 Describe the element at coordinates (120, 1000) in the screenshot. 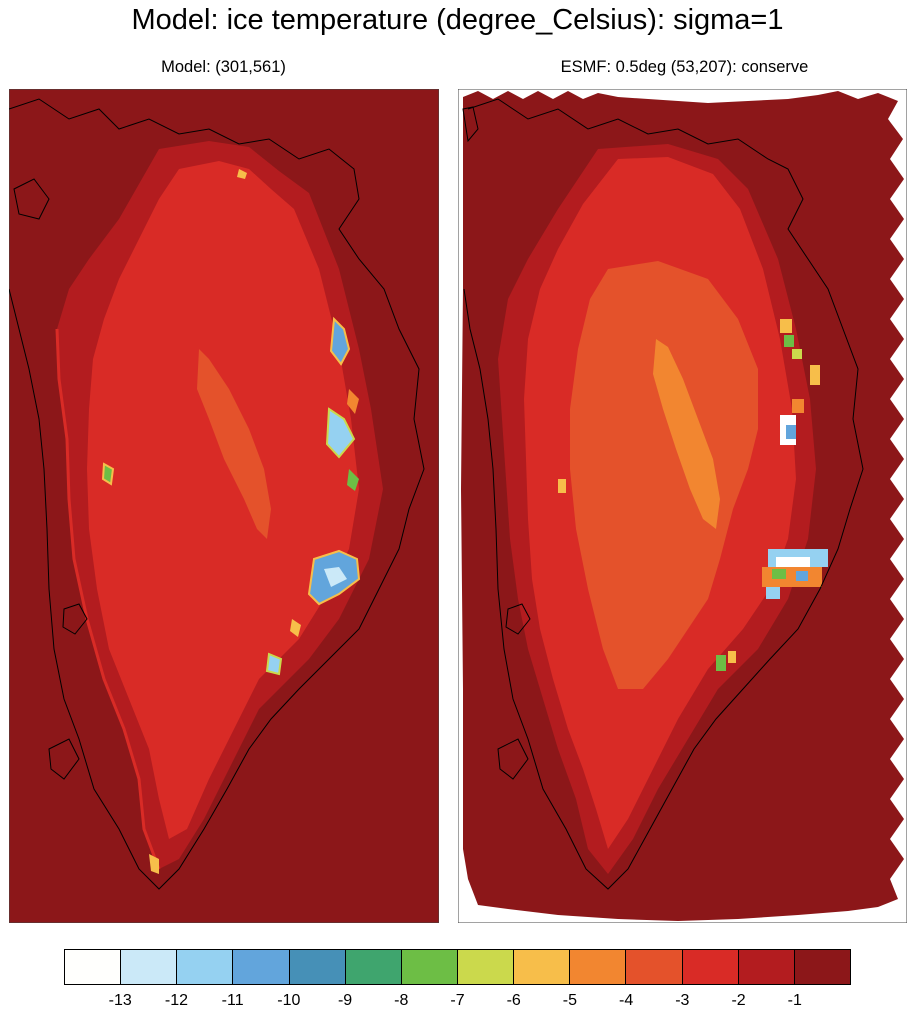

I see `legend-tick-label: -13` at that location.